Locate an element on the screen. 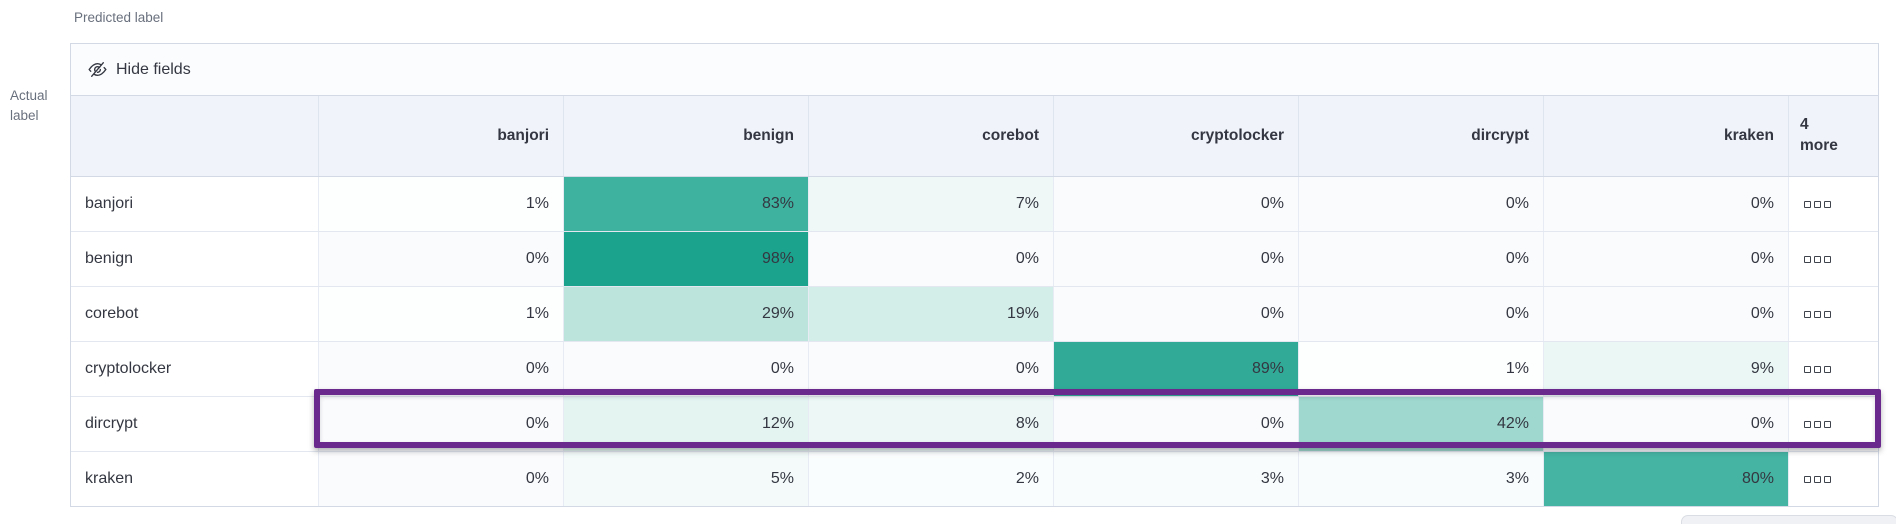 The width and height of the screenshot is (1896, 524). column-header-corebot: corebot is located at coordinates (930, 136).